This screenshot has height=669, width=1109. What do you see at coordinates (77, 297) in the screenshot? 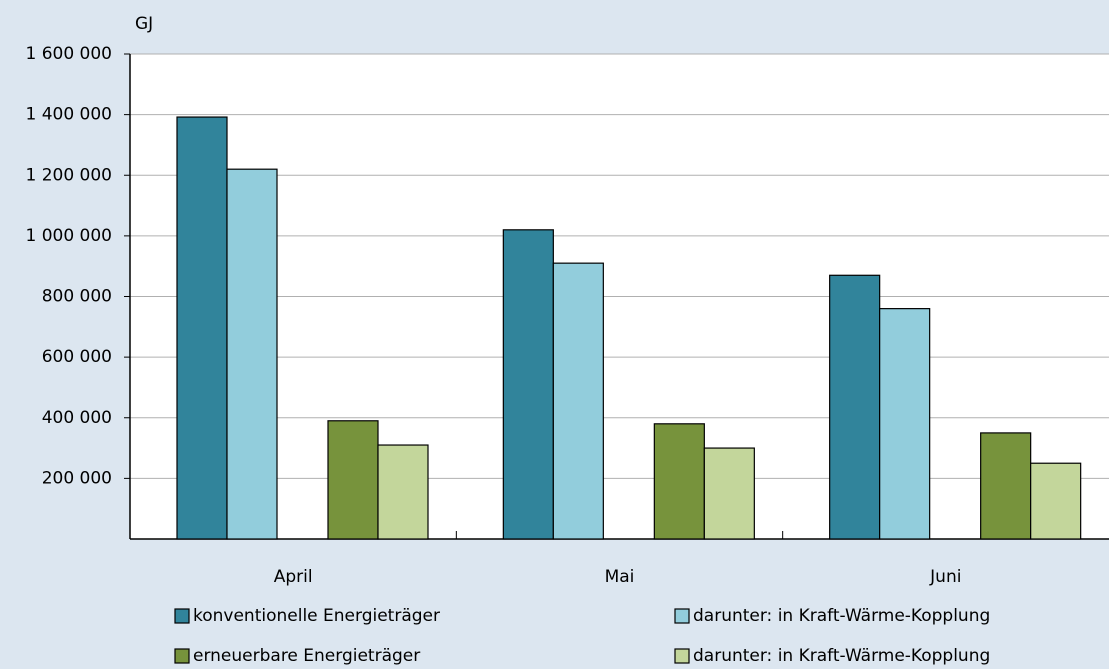
I see `y-tick-label: 800 000` at bounding box center [77, 297].